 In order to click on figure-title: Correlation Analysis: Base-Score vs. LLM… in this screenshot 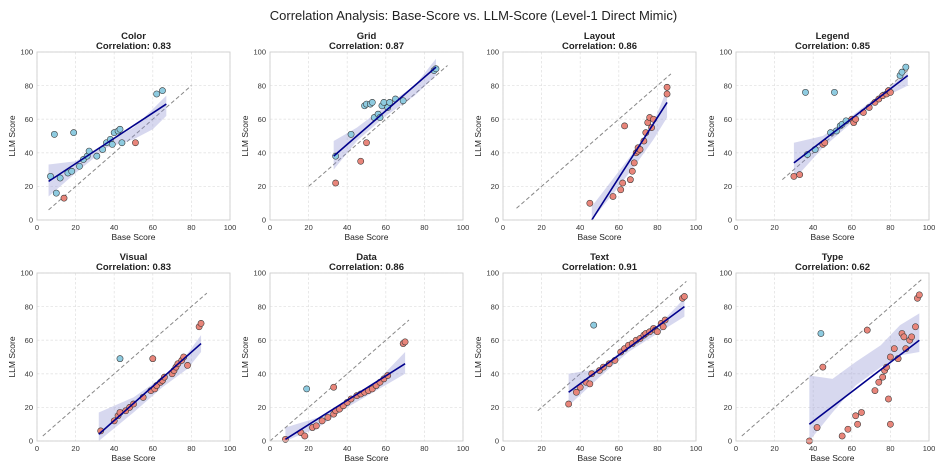, I will do `click(473, 15)`.